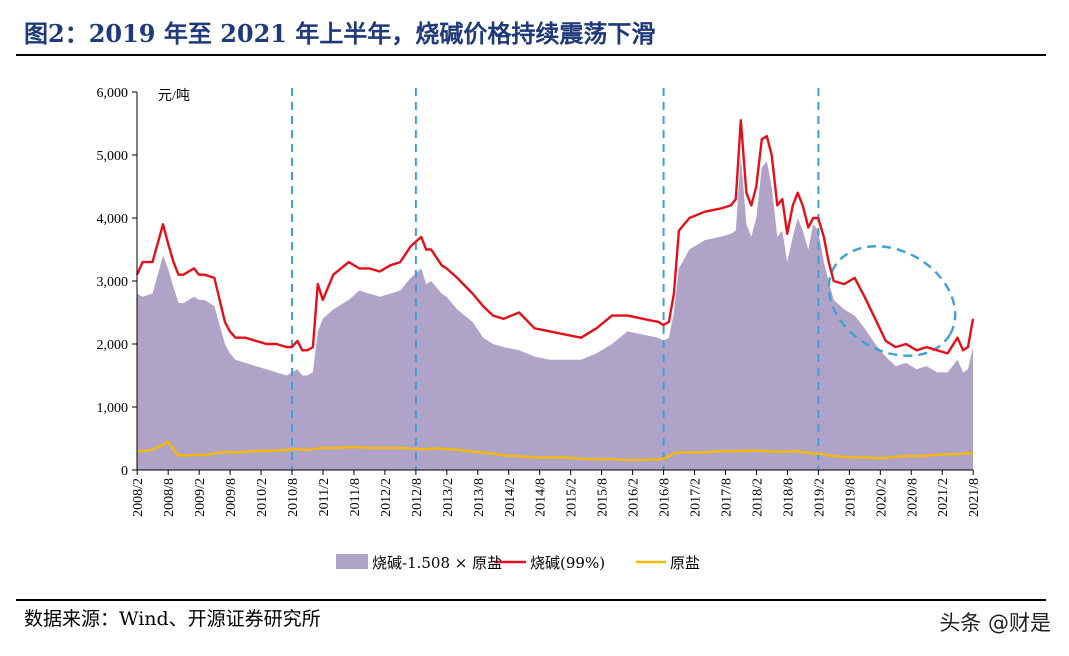 This screenshot has width=1069, height=656. I want to click on x-tick-label: 2018/2, so click(757, 497).